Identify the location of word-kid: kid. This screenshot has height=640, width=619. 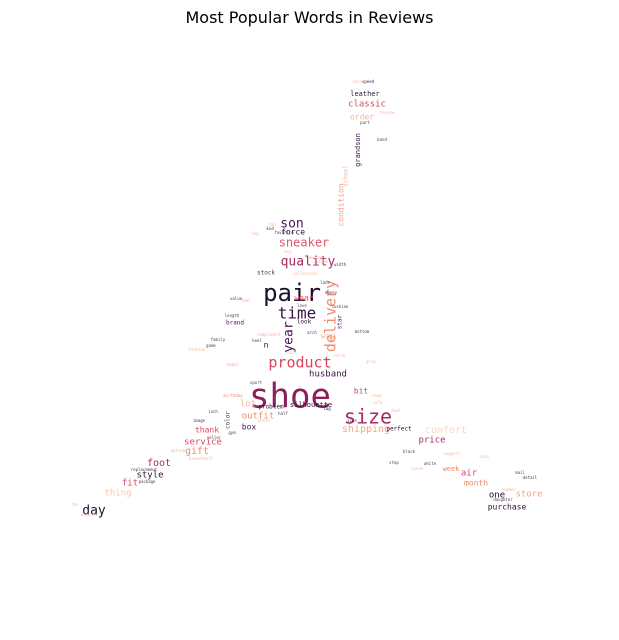
(270, 228).